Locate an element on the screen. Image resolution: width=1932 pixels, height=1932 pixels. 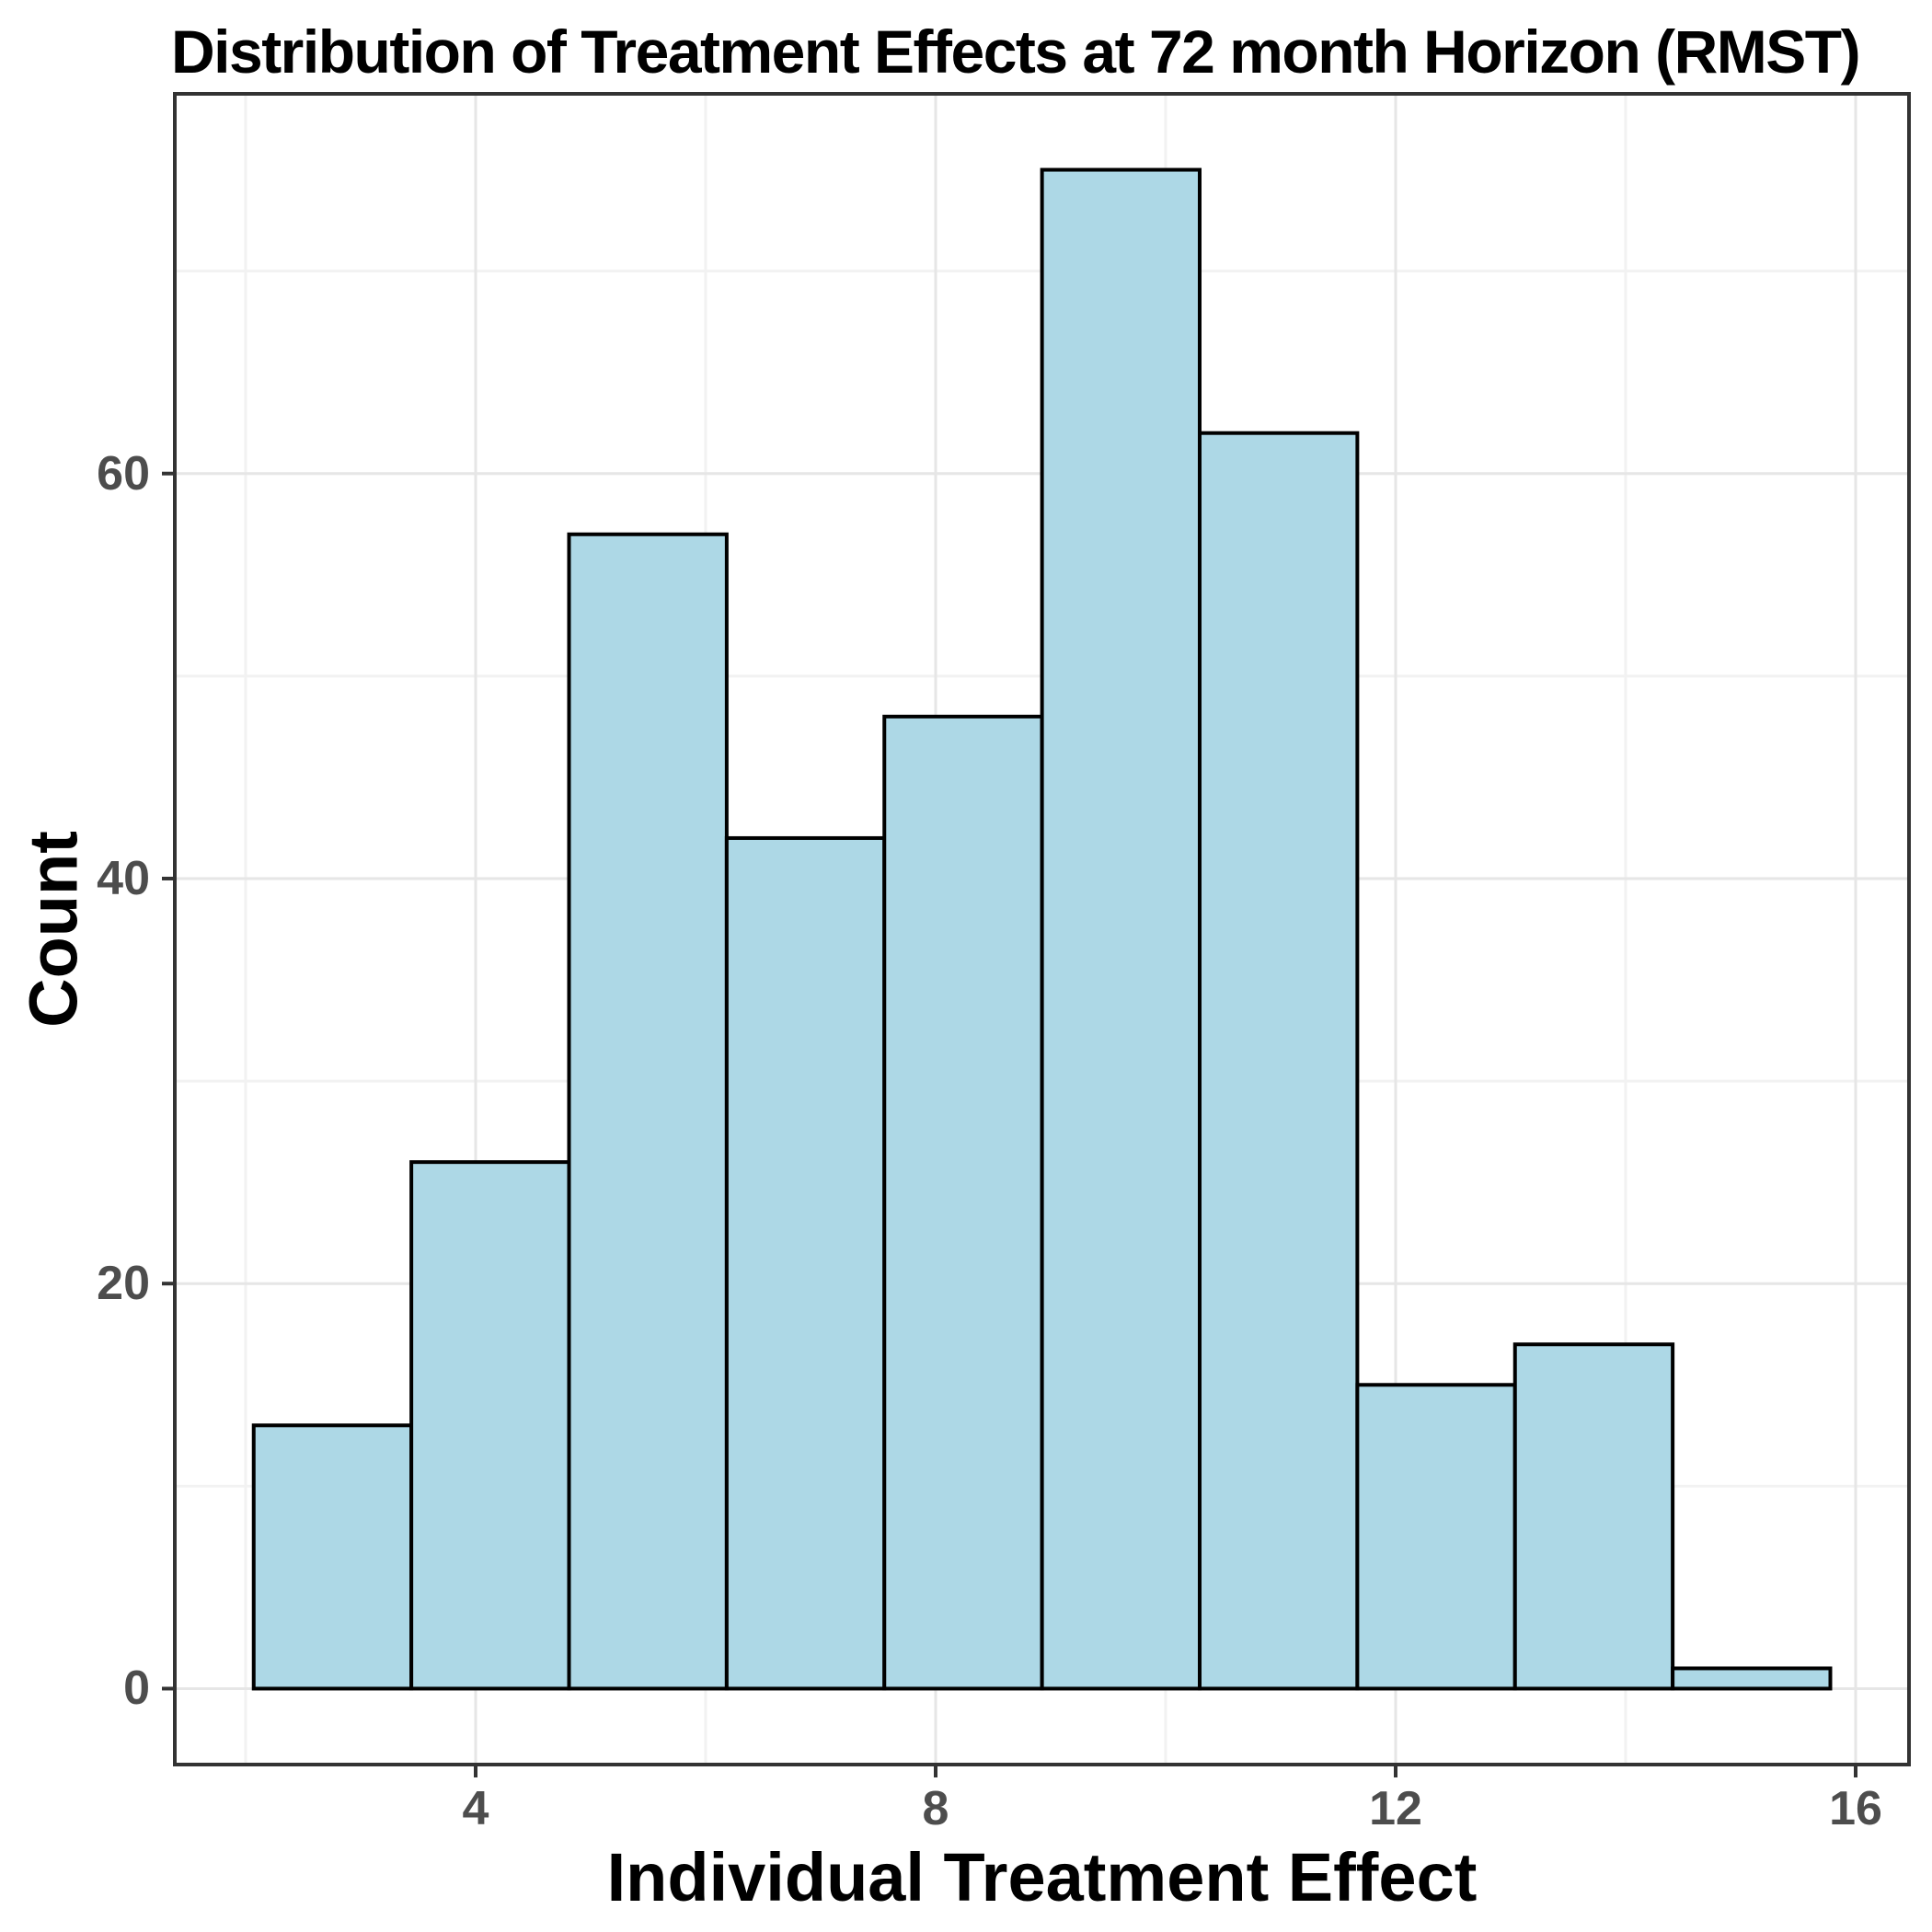
x-axis-title: Individual Treatment Effect is located at coordinates (1042, 1877).